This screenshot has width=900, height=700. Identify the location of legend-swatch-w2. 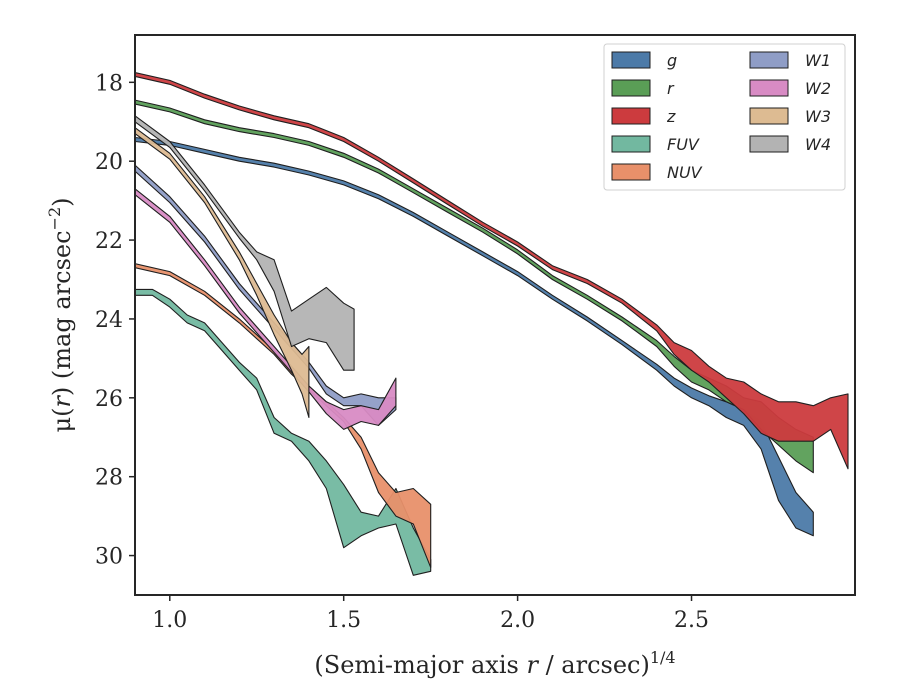
(769, 88).